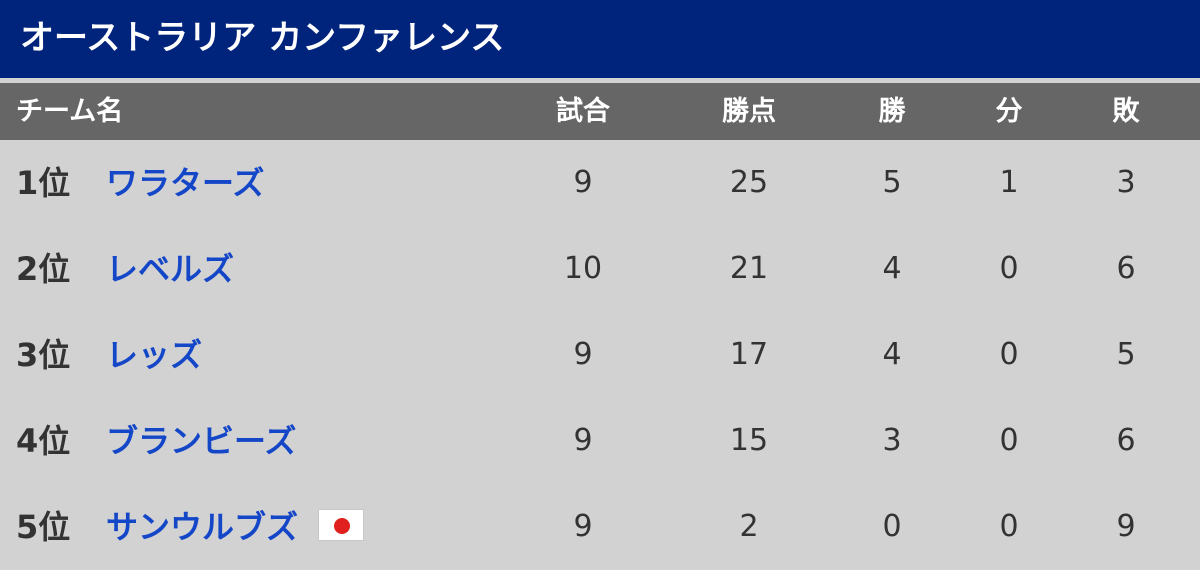 This screenshot has width=1200, height=570. What do you see at coordinates (201, 441) in the screenshot?
I see `team-name: ブランビーズ` at bounding box center [201, 441].